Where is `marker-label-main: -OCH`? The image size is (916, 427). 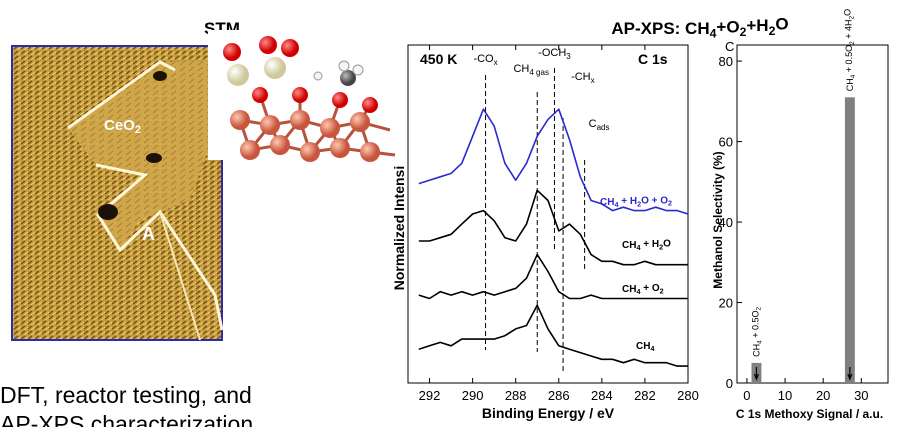 marker-label-main: -OCH is located at coordinates (552, 53).